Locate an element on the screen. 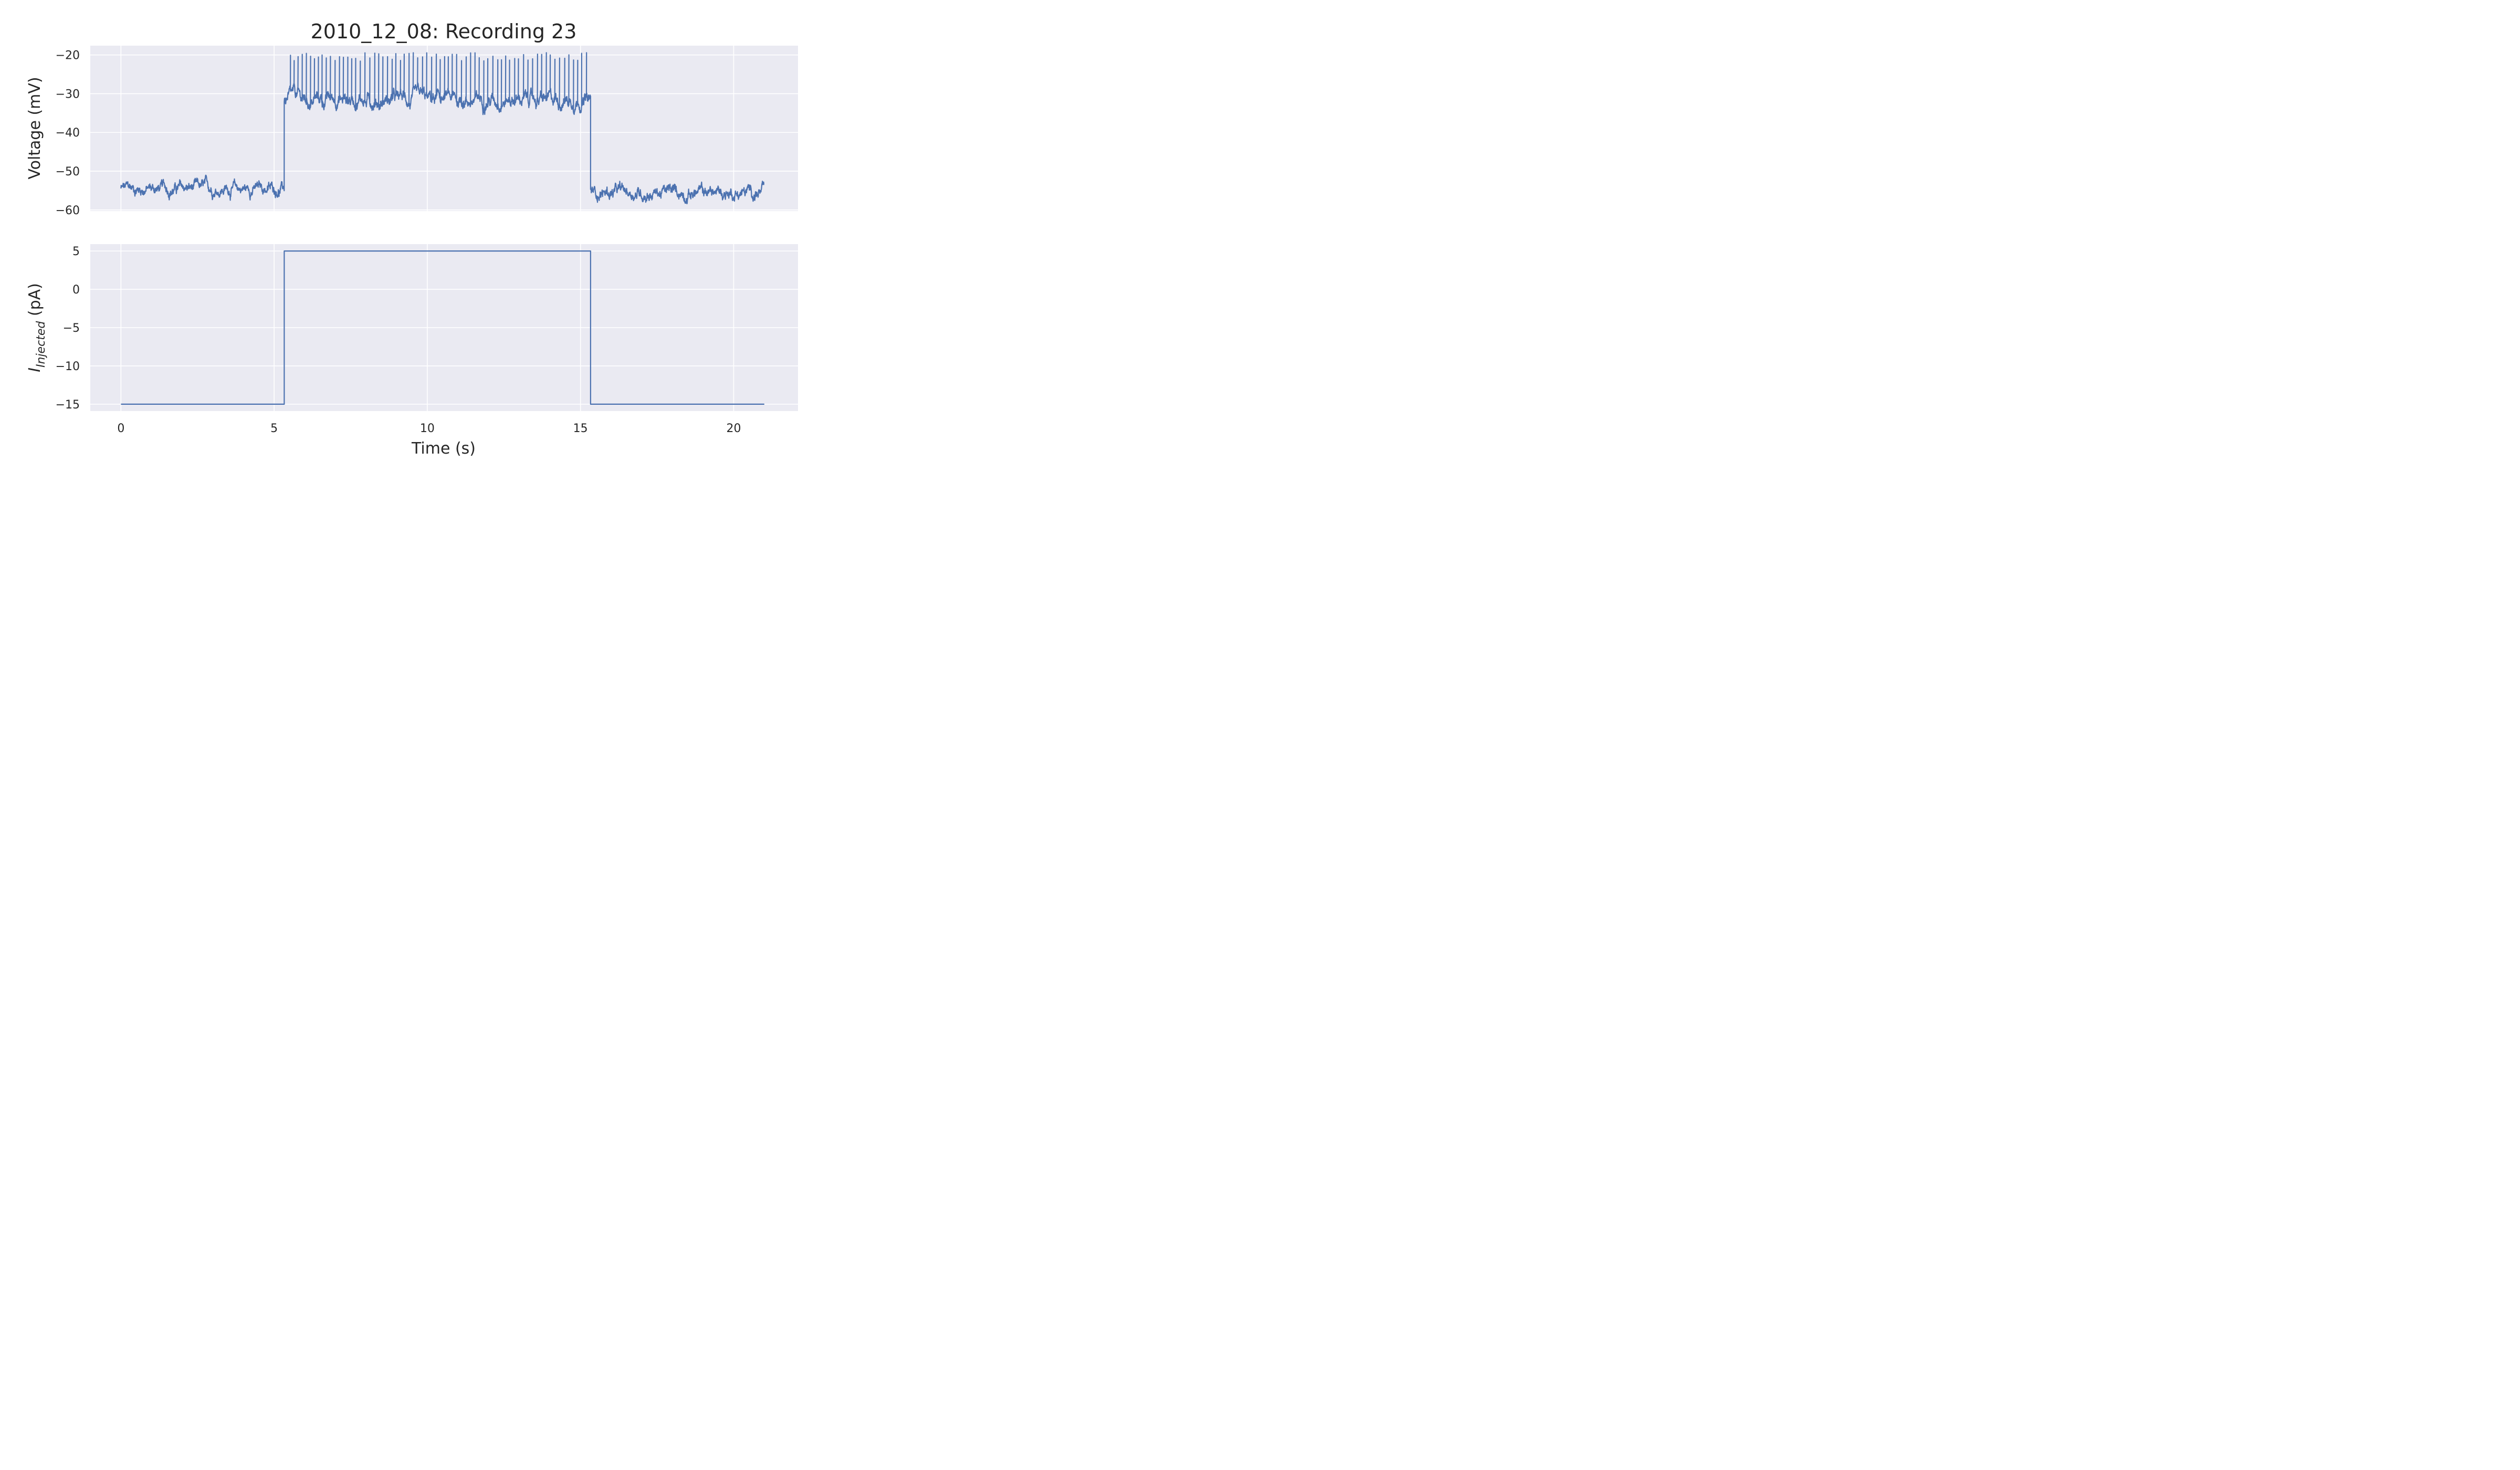 The width and height of the screenshot is (2520, 1470). y-tick-label: −10 is located at coordinates (68, 366).